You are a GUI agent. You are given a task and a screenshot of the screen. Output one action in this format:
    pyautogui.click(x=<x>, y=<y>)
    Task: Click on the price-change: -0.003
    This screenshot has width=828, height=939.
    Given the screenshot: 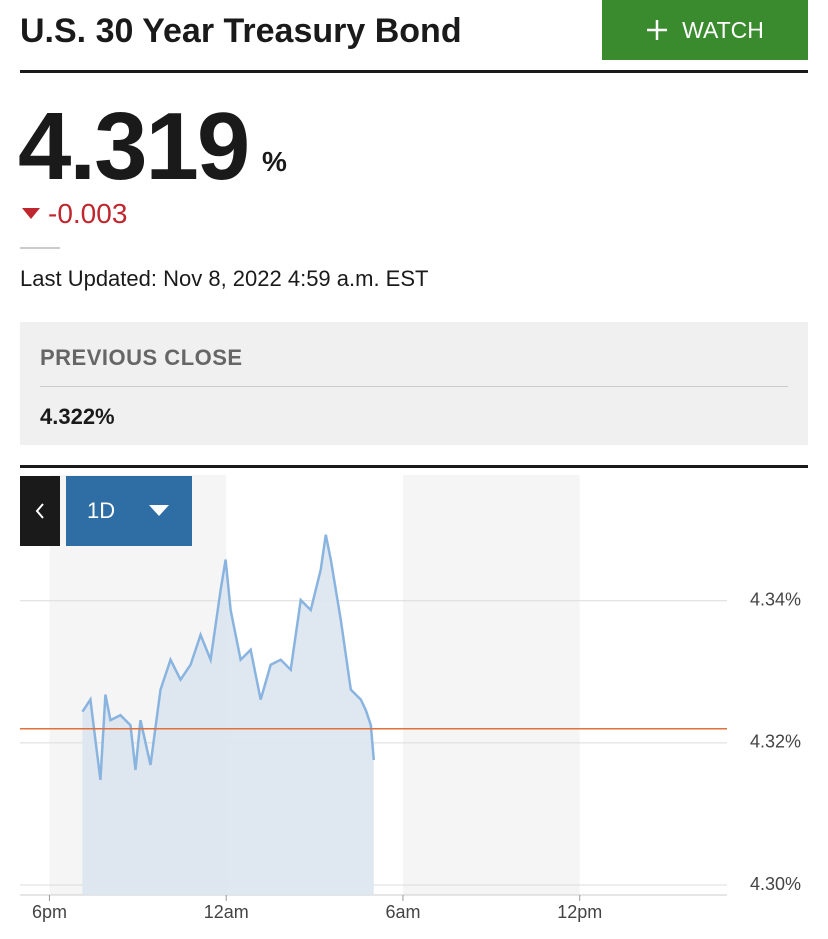 What is the action you would take?
    pyautogui.click(x=88, y=213)
    